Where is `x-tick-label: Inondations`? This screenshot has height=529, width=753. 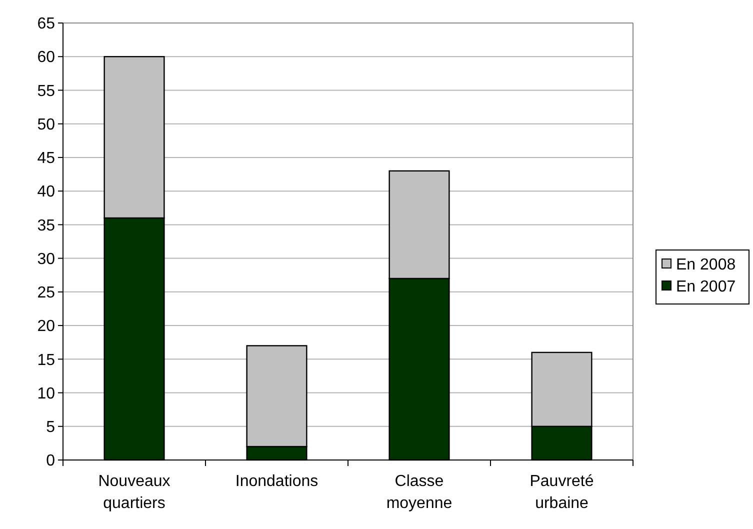 x-tick-label: Inondations is located at coordinates (276, 481).